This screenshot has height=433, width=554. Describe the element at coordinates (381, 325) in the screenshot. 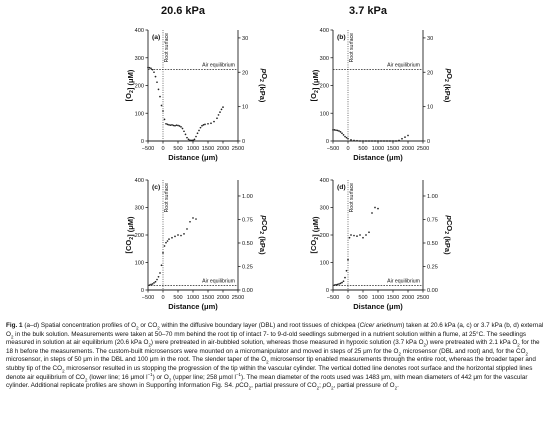

I see `caption-species: Cicer arietinum` at that location.